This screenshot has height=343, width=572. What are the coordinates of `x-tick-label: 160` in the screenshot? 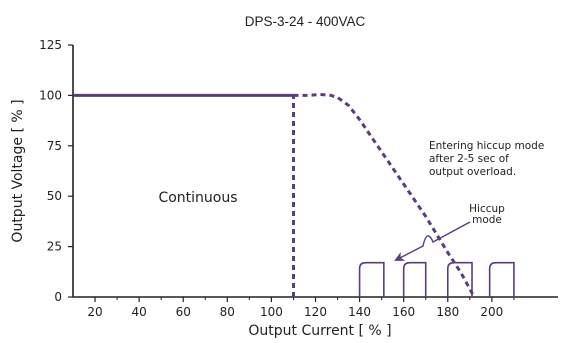 It's located at (403, 312).